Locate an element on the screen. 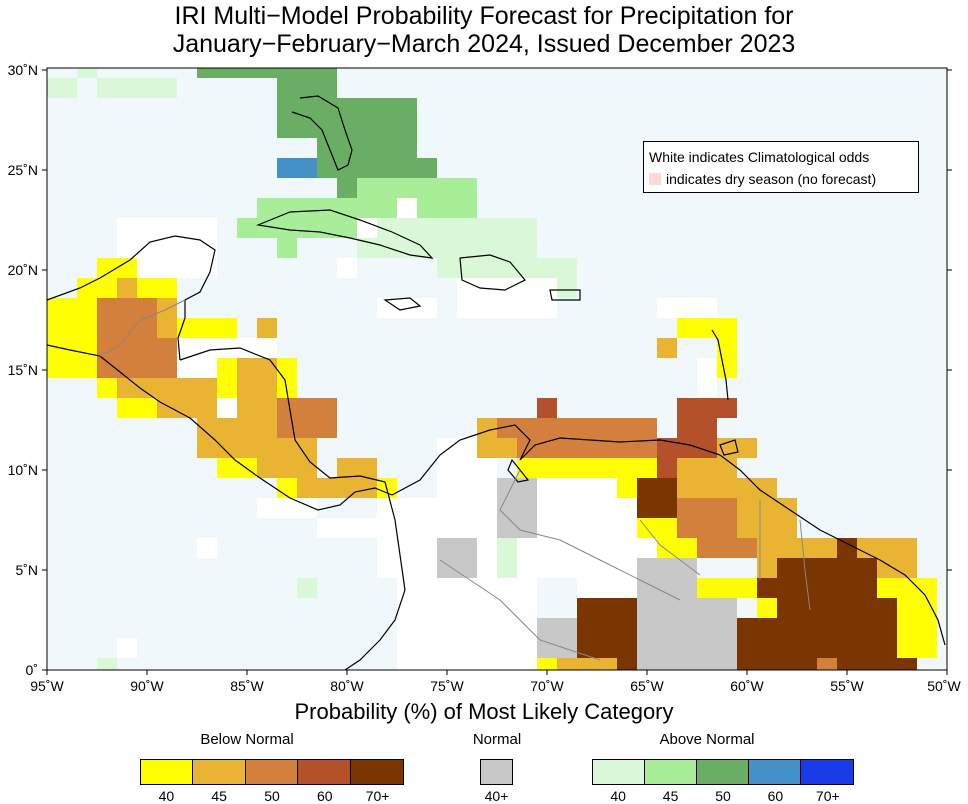  below-normal-label: Below Normal is located at coordinates (247, 739).